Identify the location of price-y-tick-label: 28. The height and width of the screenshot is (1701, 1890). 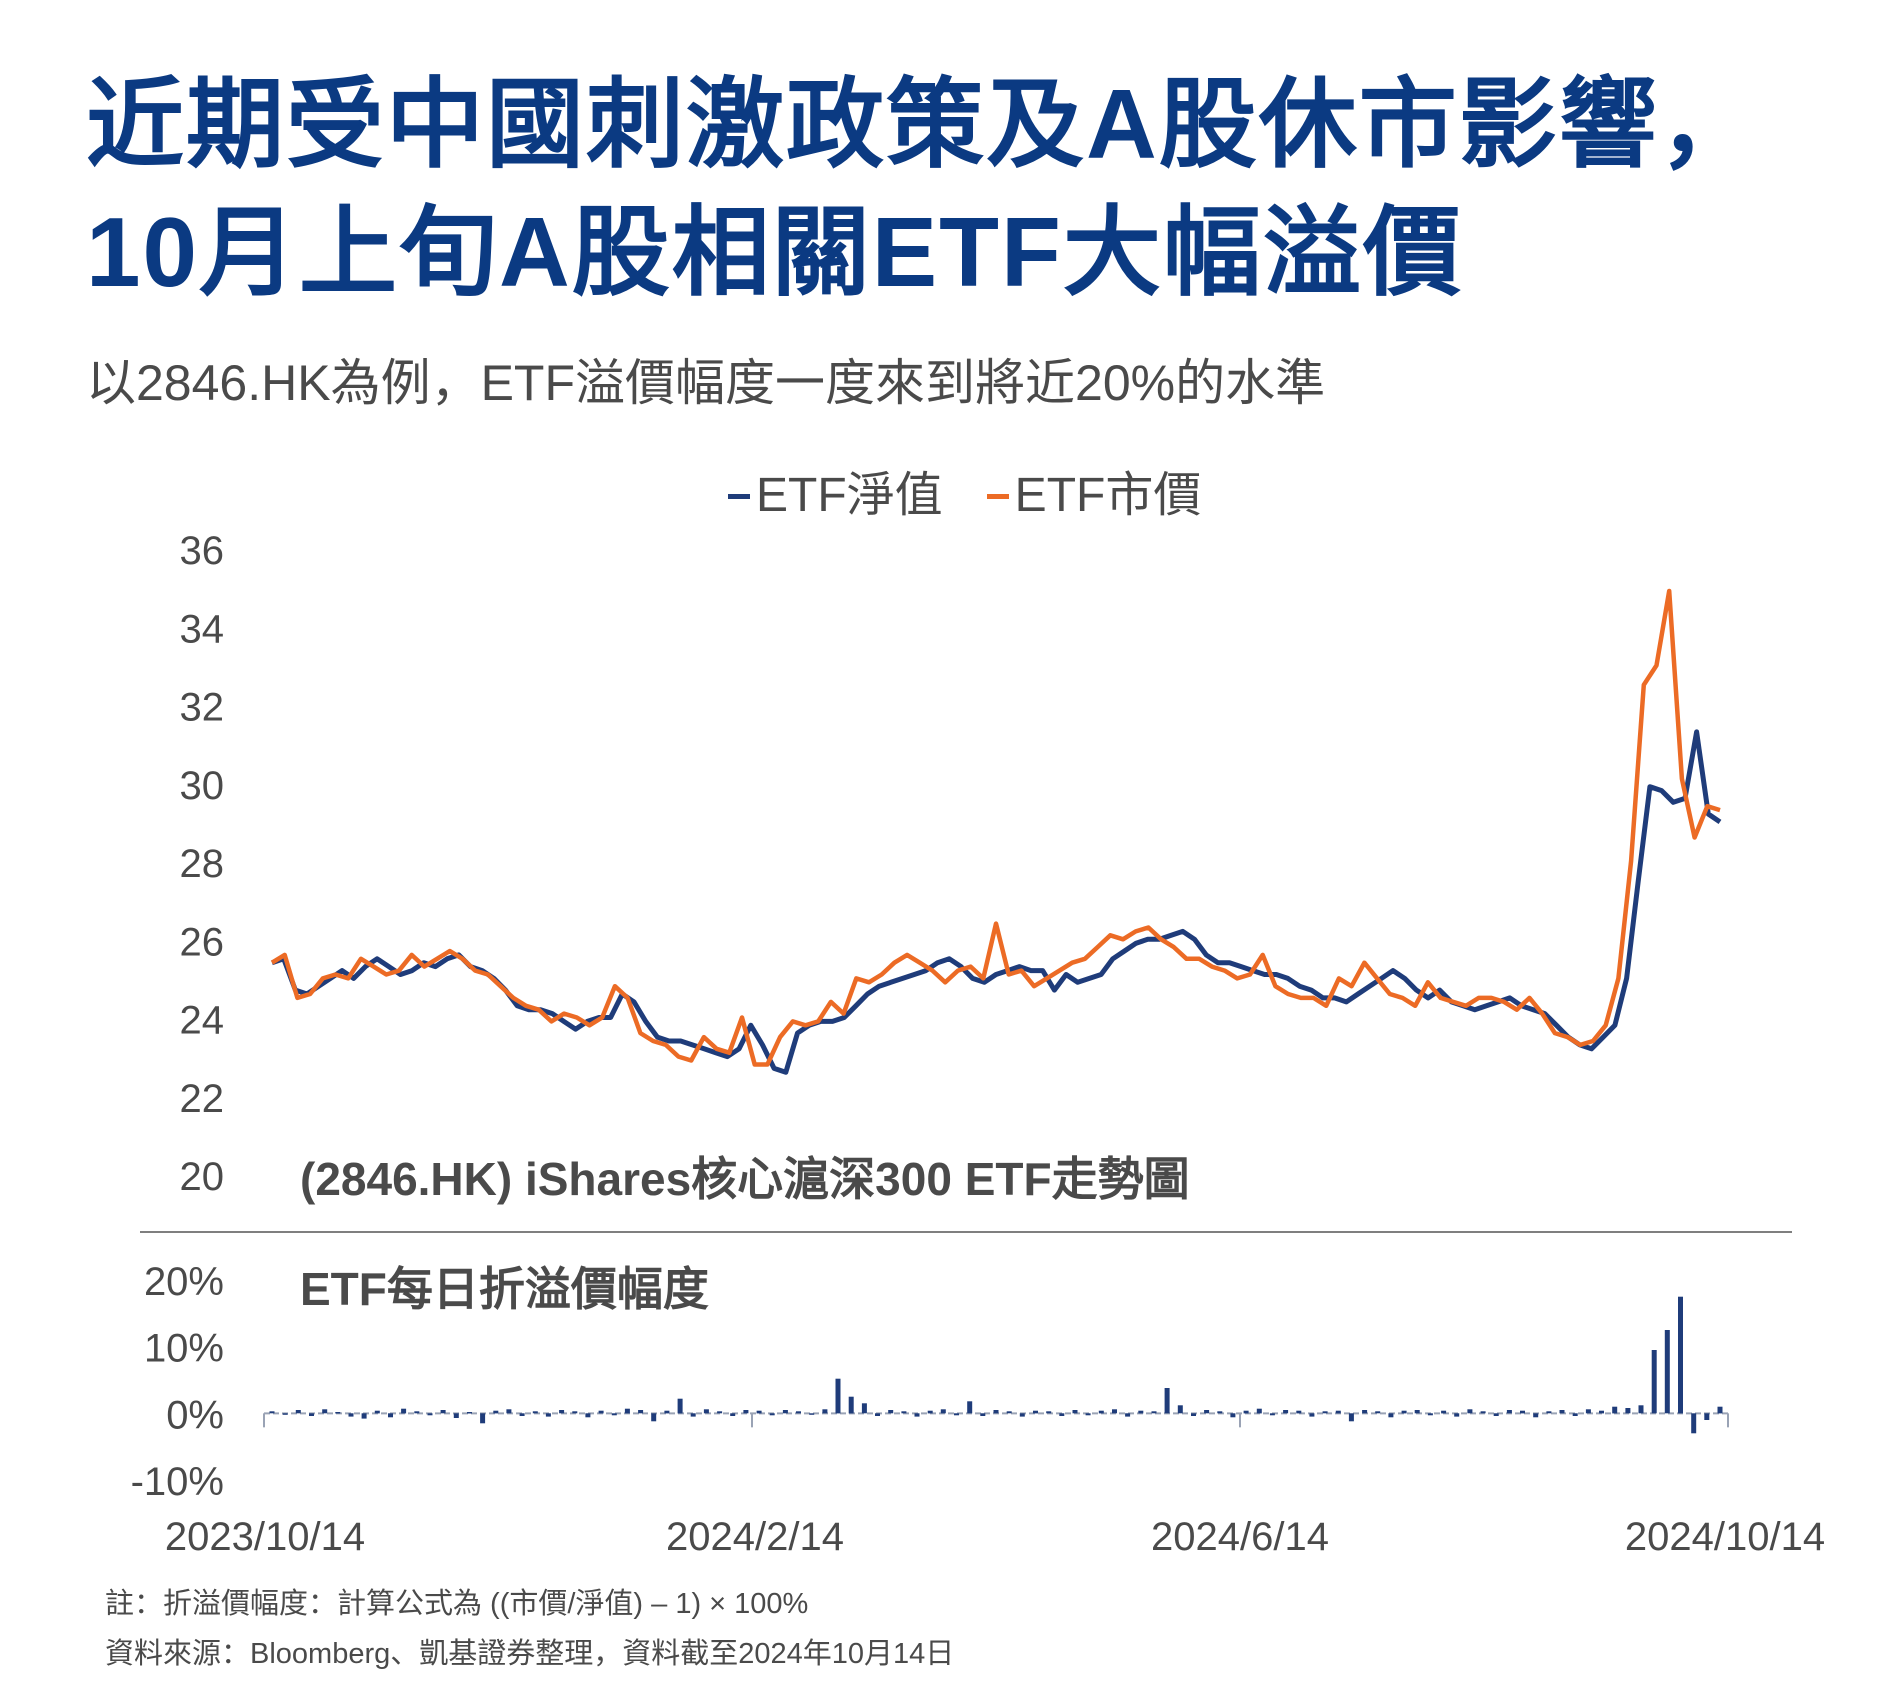
(202, 864).